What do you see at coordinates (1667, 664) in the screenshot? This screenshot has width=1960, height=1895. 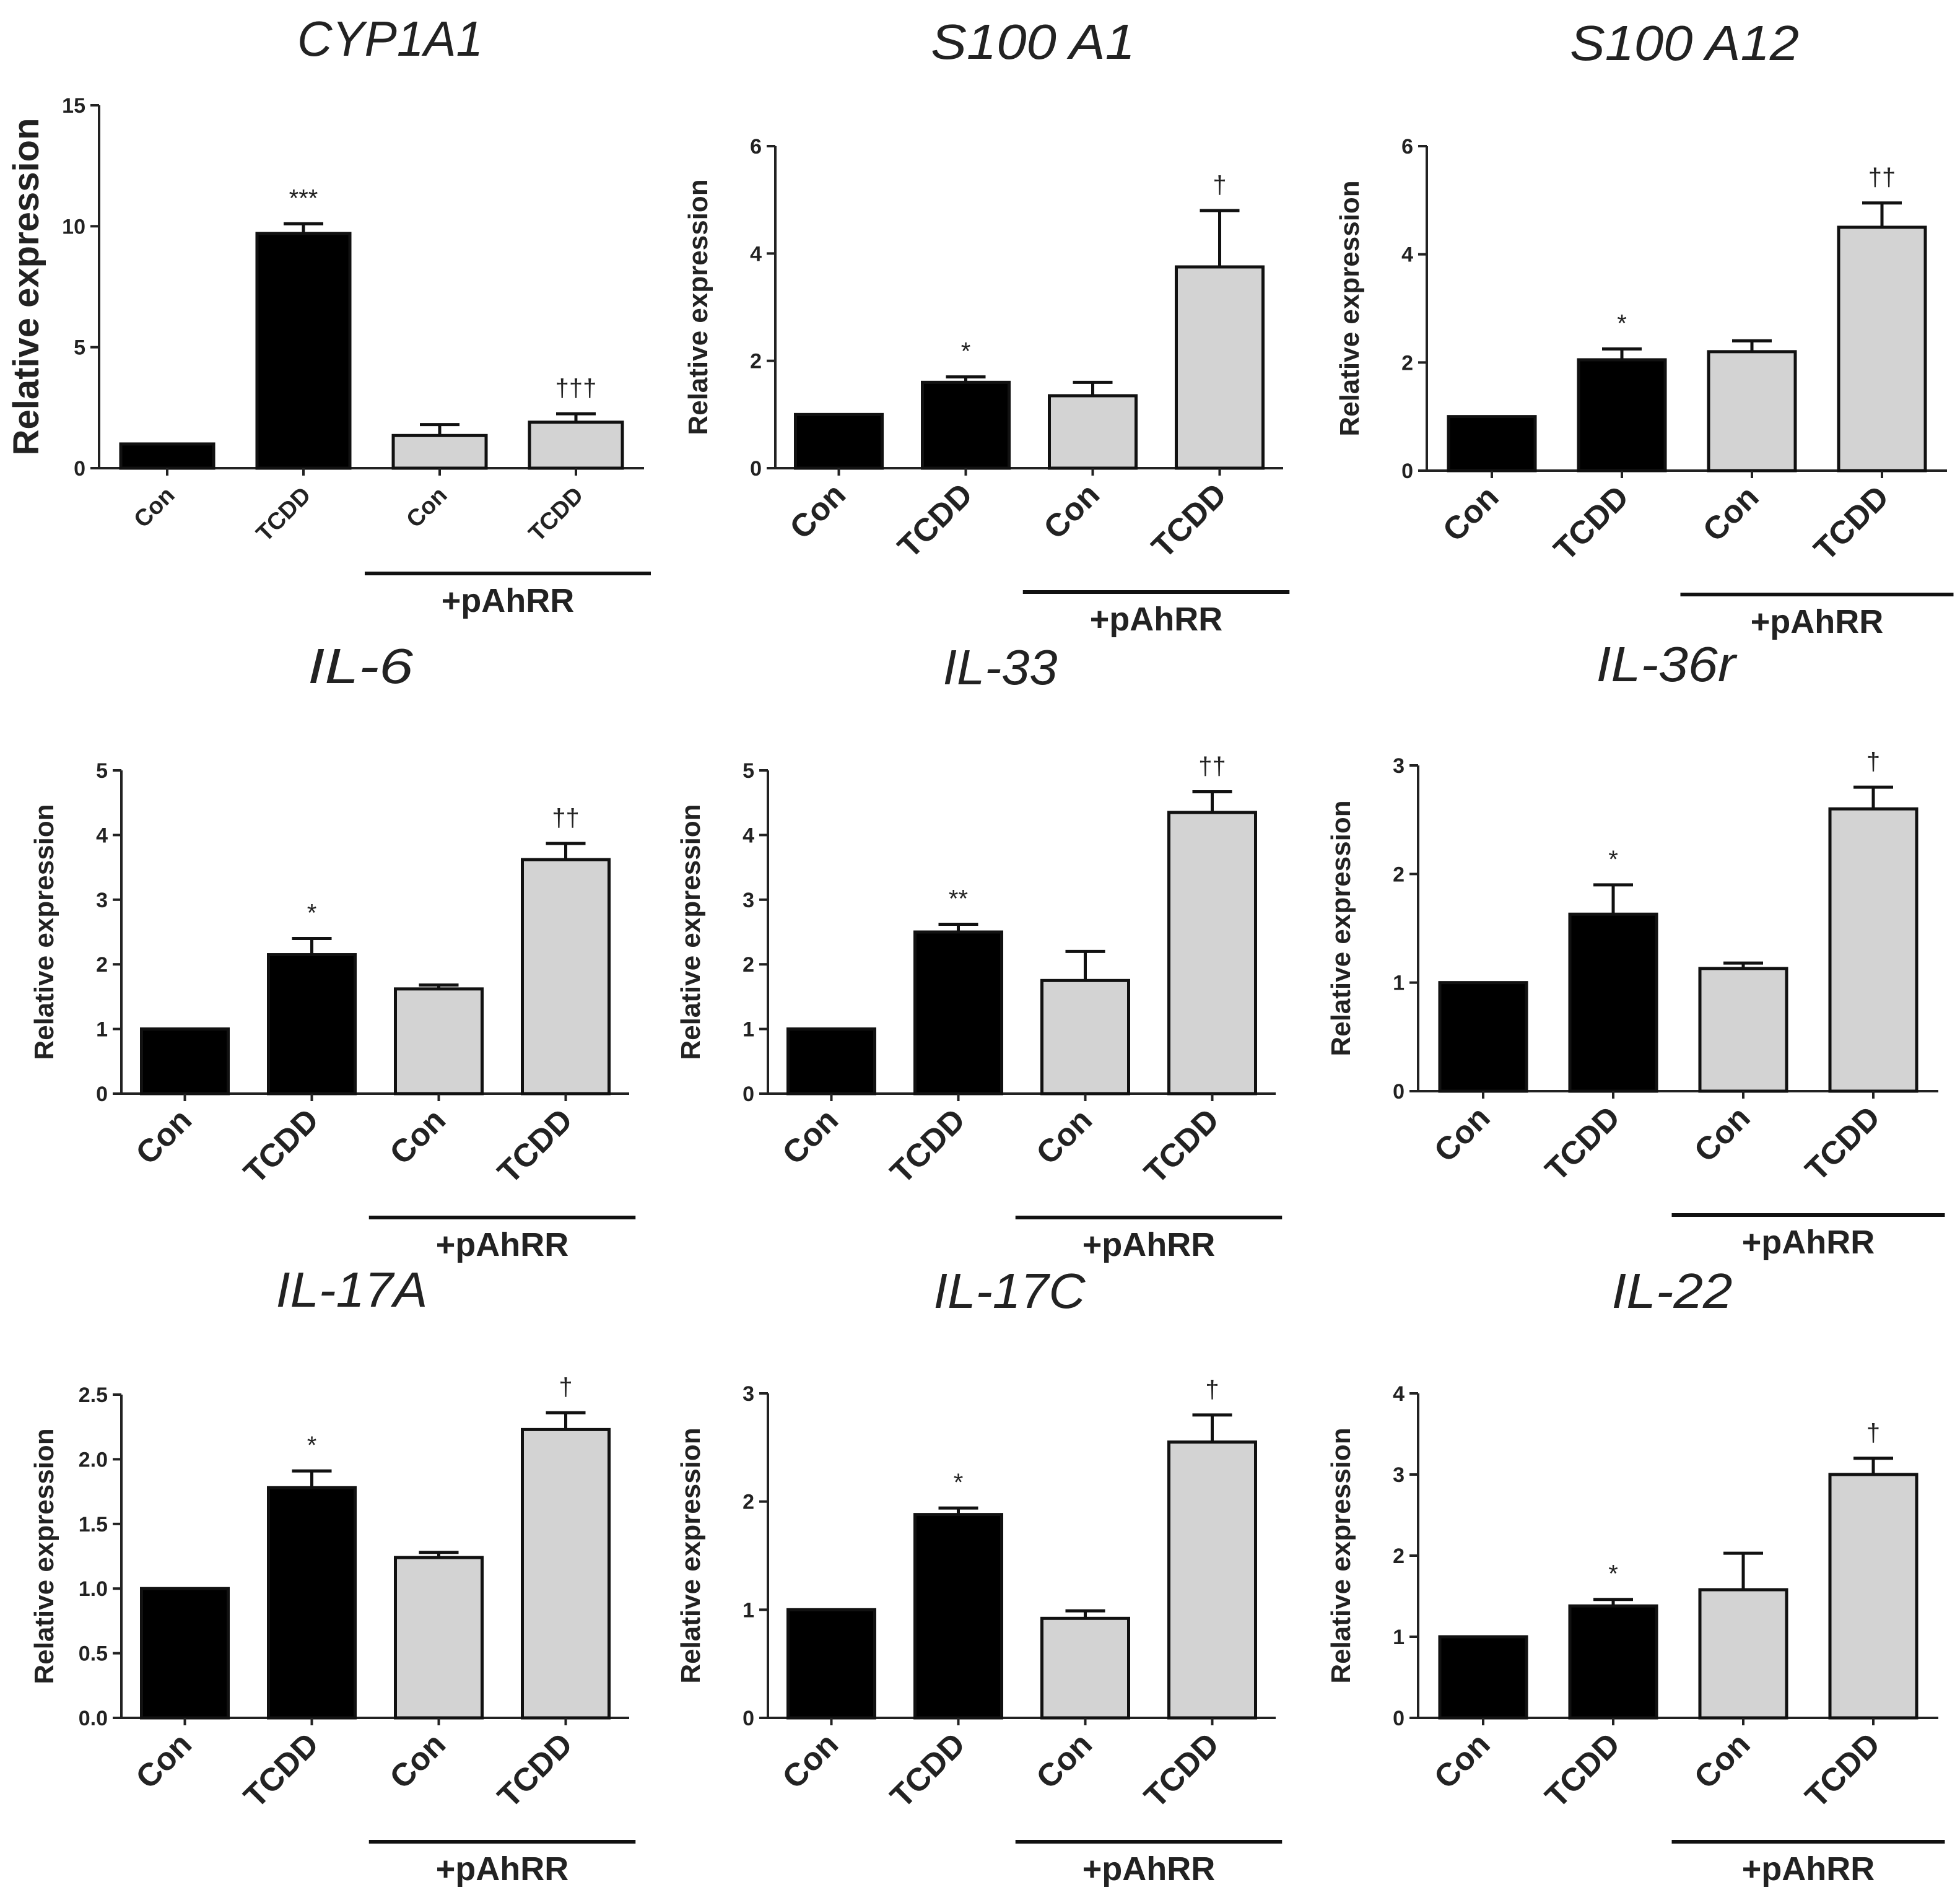 I see `chart-title: IL-36r` at bounding box center [1667, 664].